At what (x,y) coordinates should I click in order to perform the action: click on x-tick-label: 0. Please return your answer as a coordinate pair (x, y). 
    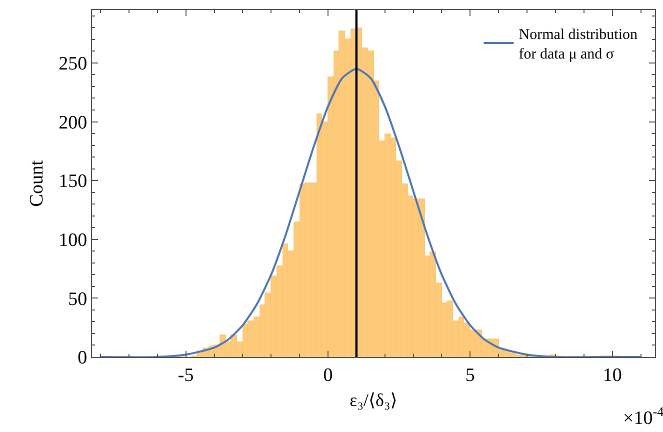
    Looking at the image, I should click on (328, 375).